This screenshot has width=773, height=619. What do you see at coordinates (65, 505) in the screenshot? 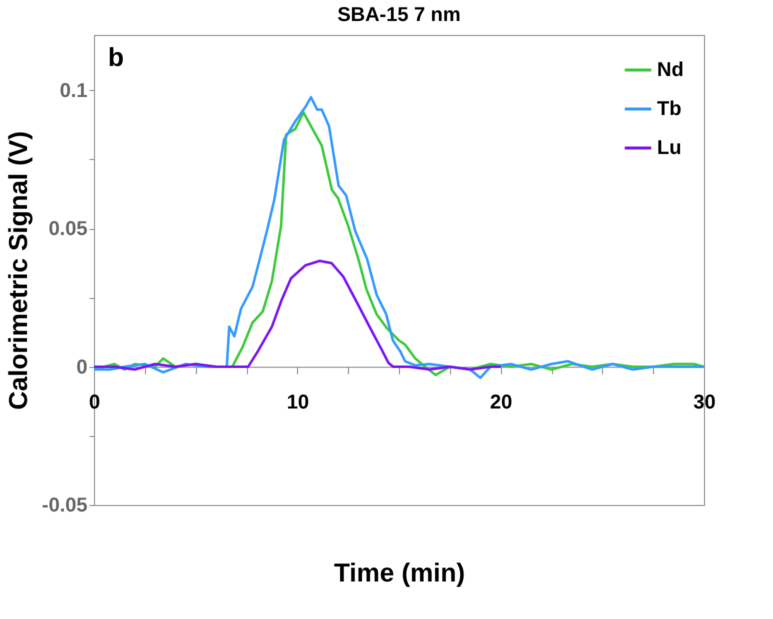
I see `y-tick-label: -0.05` at bounding box center [65, 505].